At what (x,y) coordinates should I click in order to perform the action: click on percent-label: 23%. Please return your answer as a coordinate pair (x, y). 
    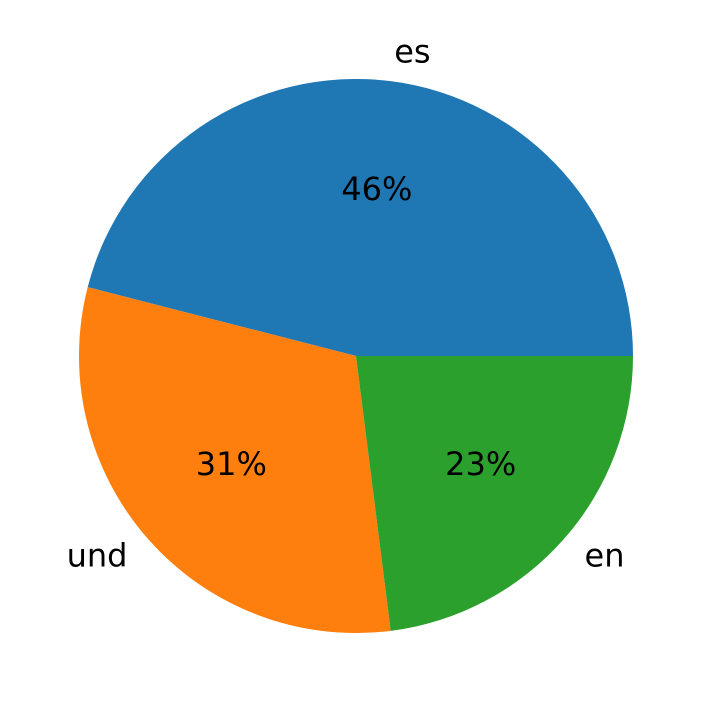
    Looking at the image, I should click on (480, 464).